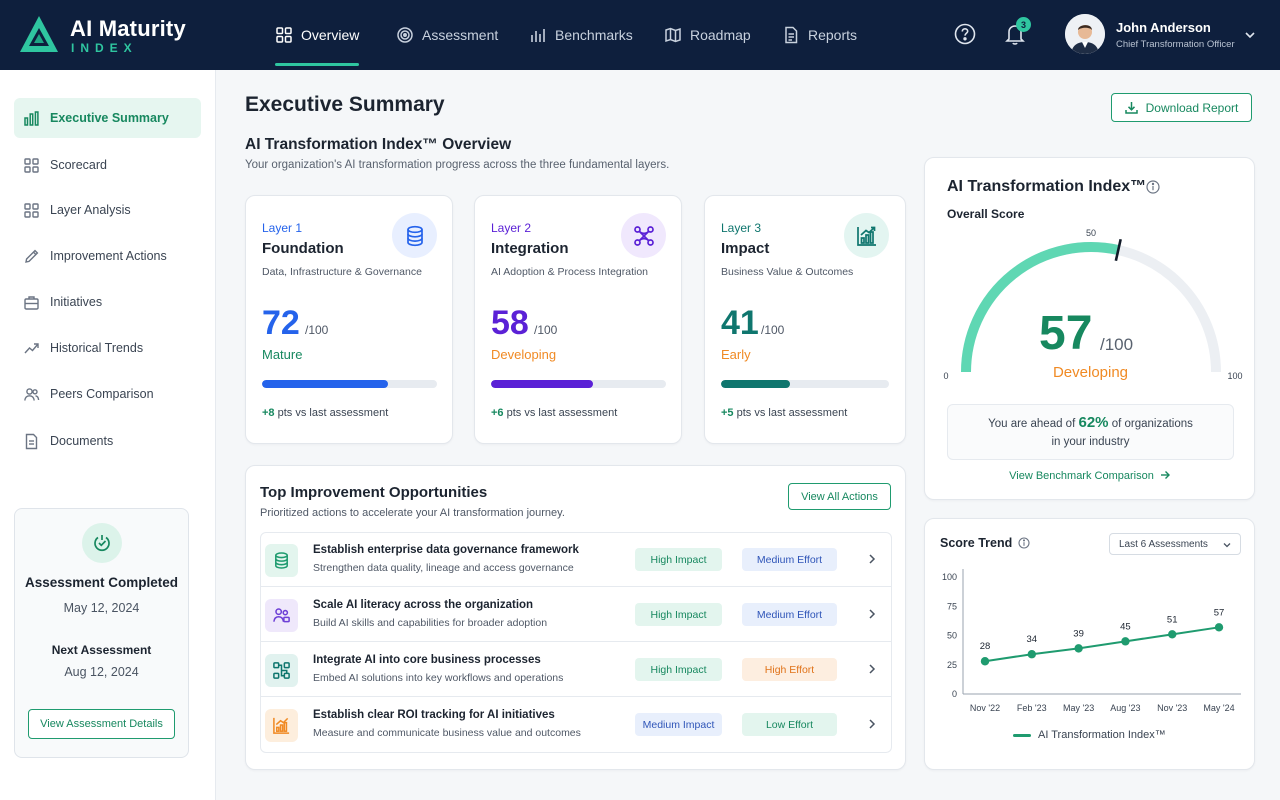  Describe the element at coordinates (1163, 27) in the screenshot. I see `user-name: John Anderson` at that location.